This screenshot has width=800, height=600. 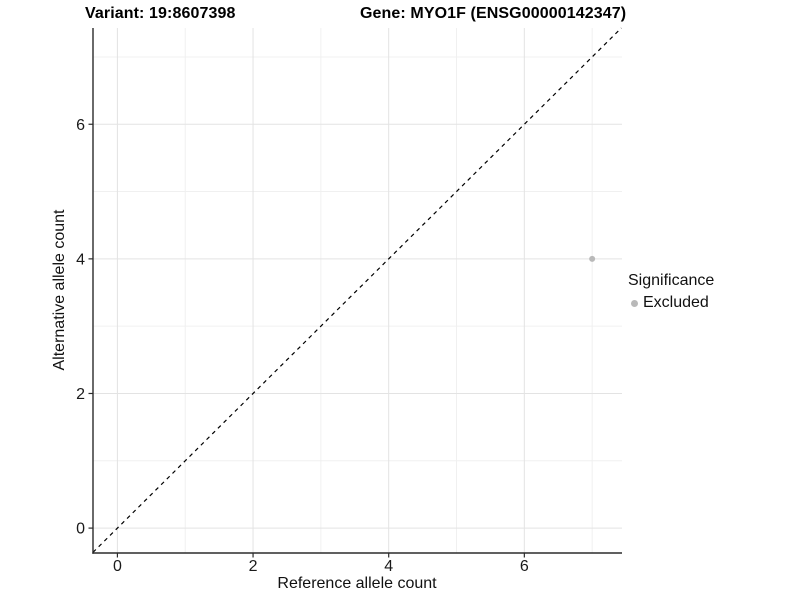 What do you see at coordinates (80, 259) in the screenshot?
I see `y-tick-label: 4` at bounding box center [80, 259].